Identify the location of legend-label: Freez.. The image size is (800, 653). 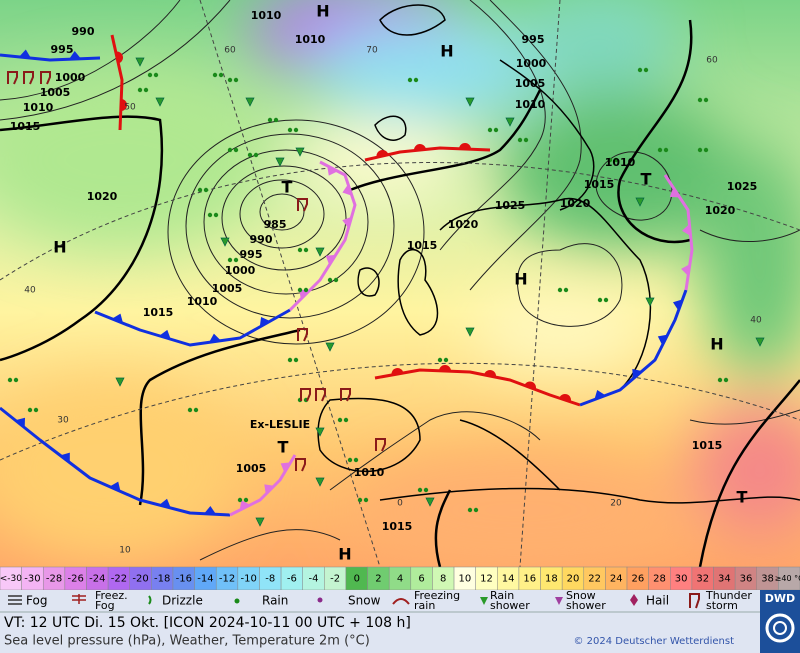
(111, 595).